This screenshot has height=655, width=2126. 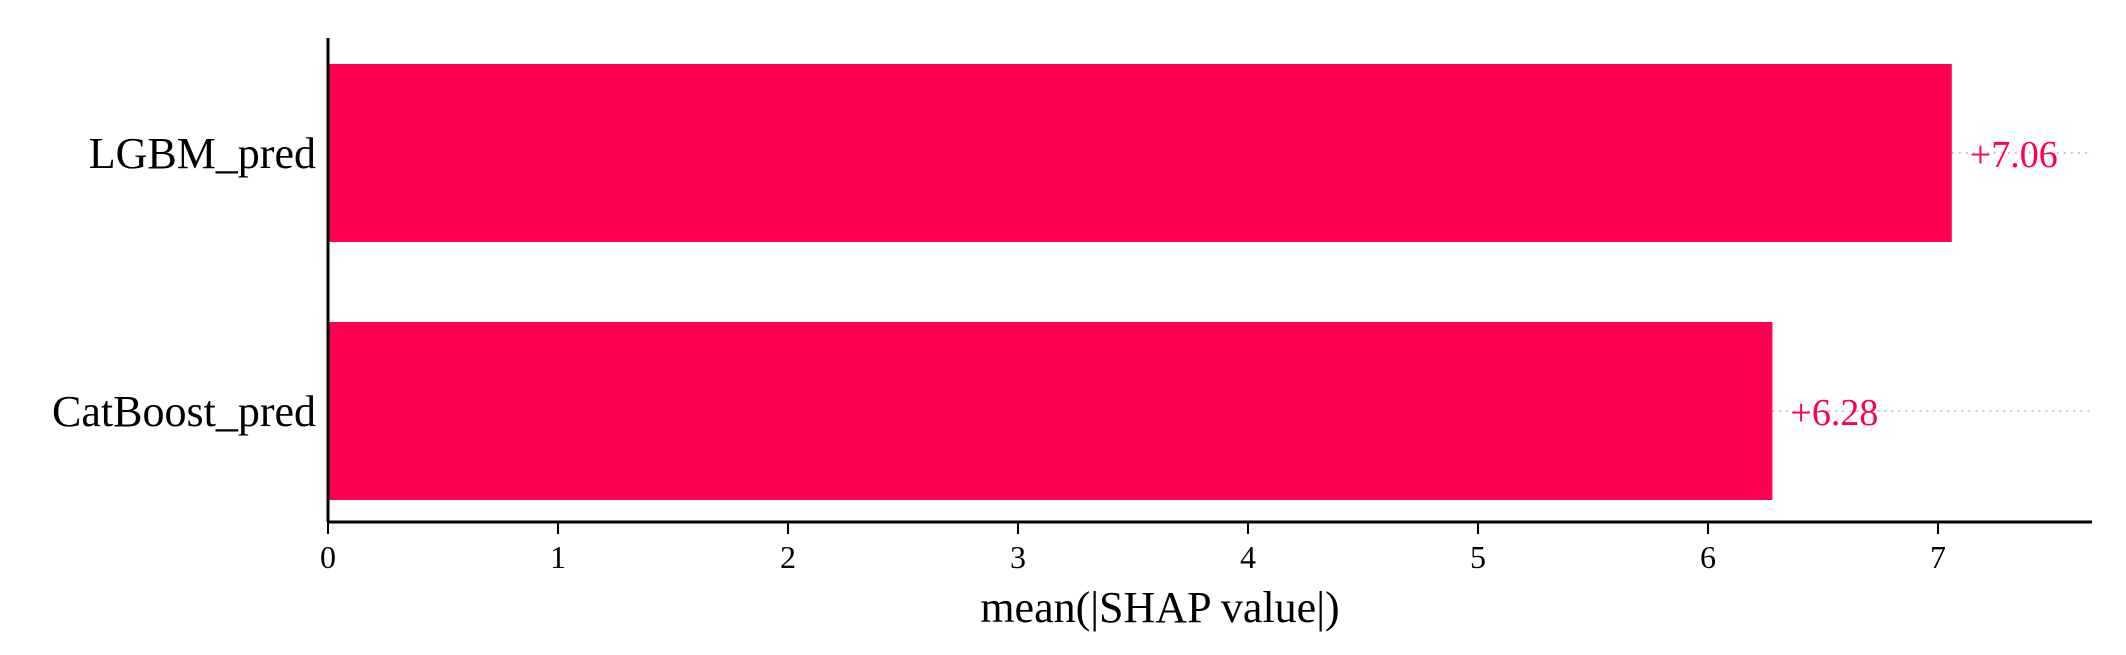 I want to click on x-tick-label-0: 0, so click(x=328, y=557).